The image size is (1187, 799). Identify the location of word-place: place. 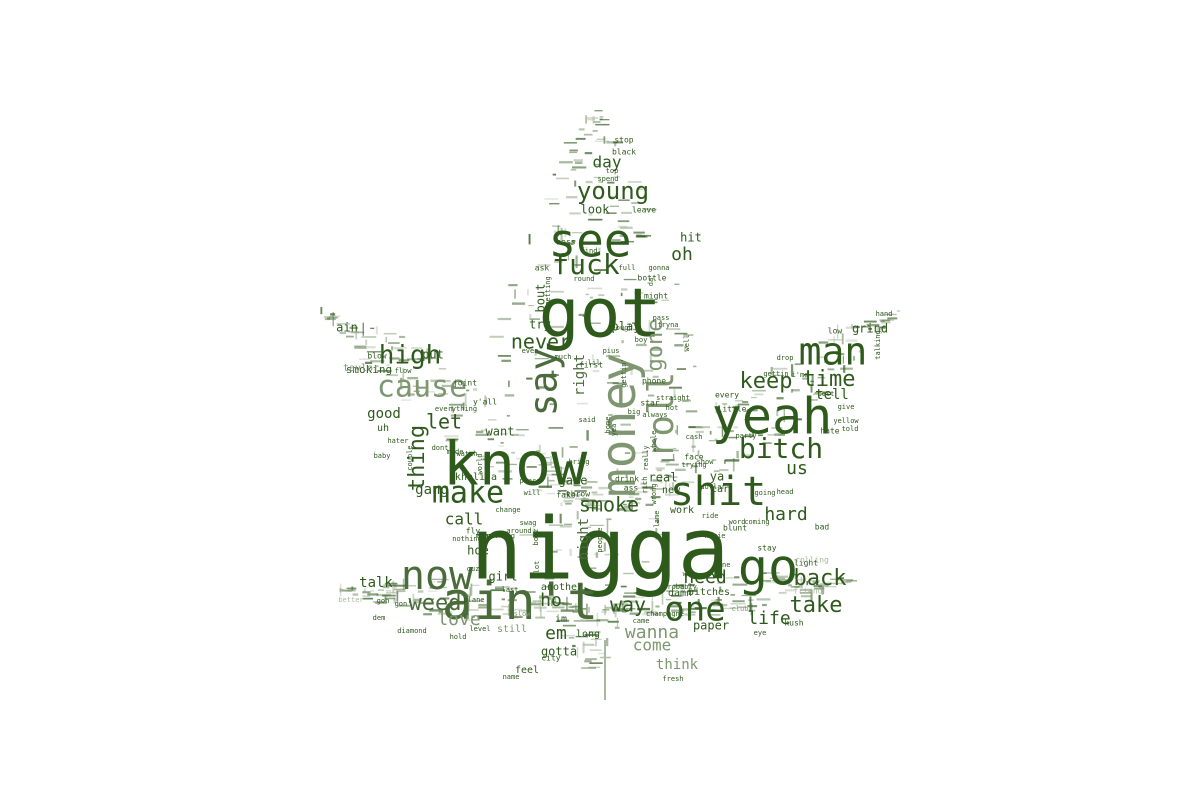
(529, 481).